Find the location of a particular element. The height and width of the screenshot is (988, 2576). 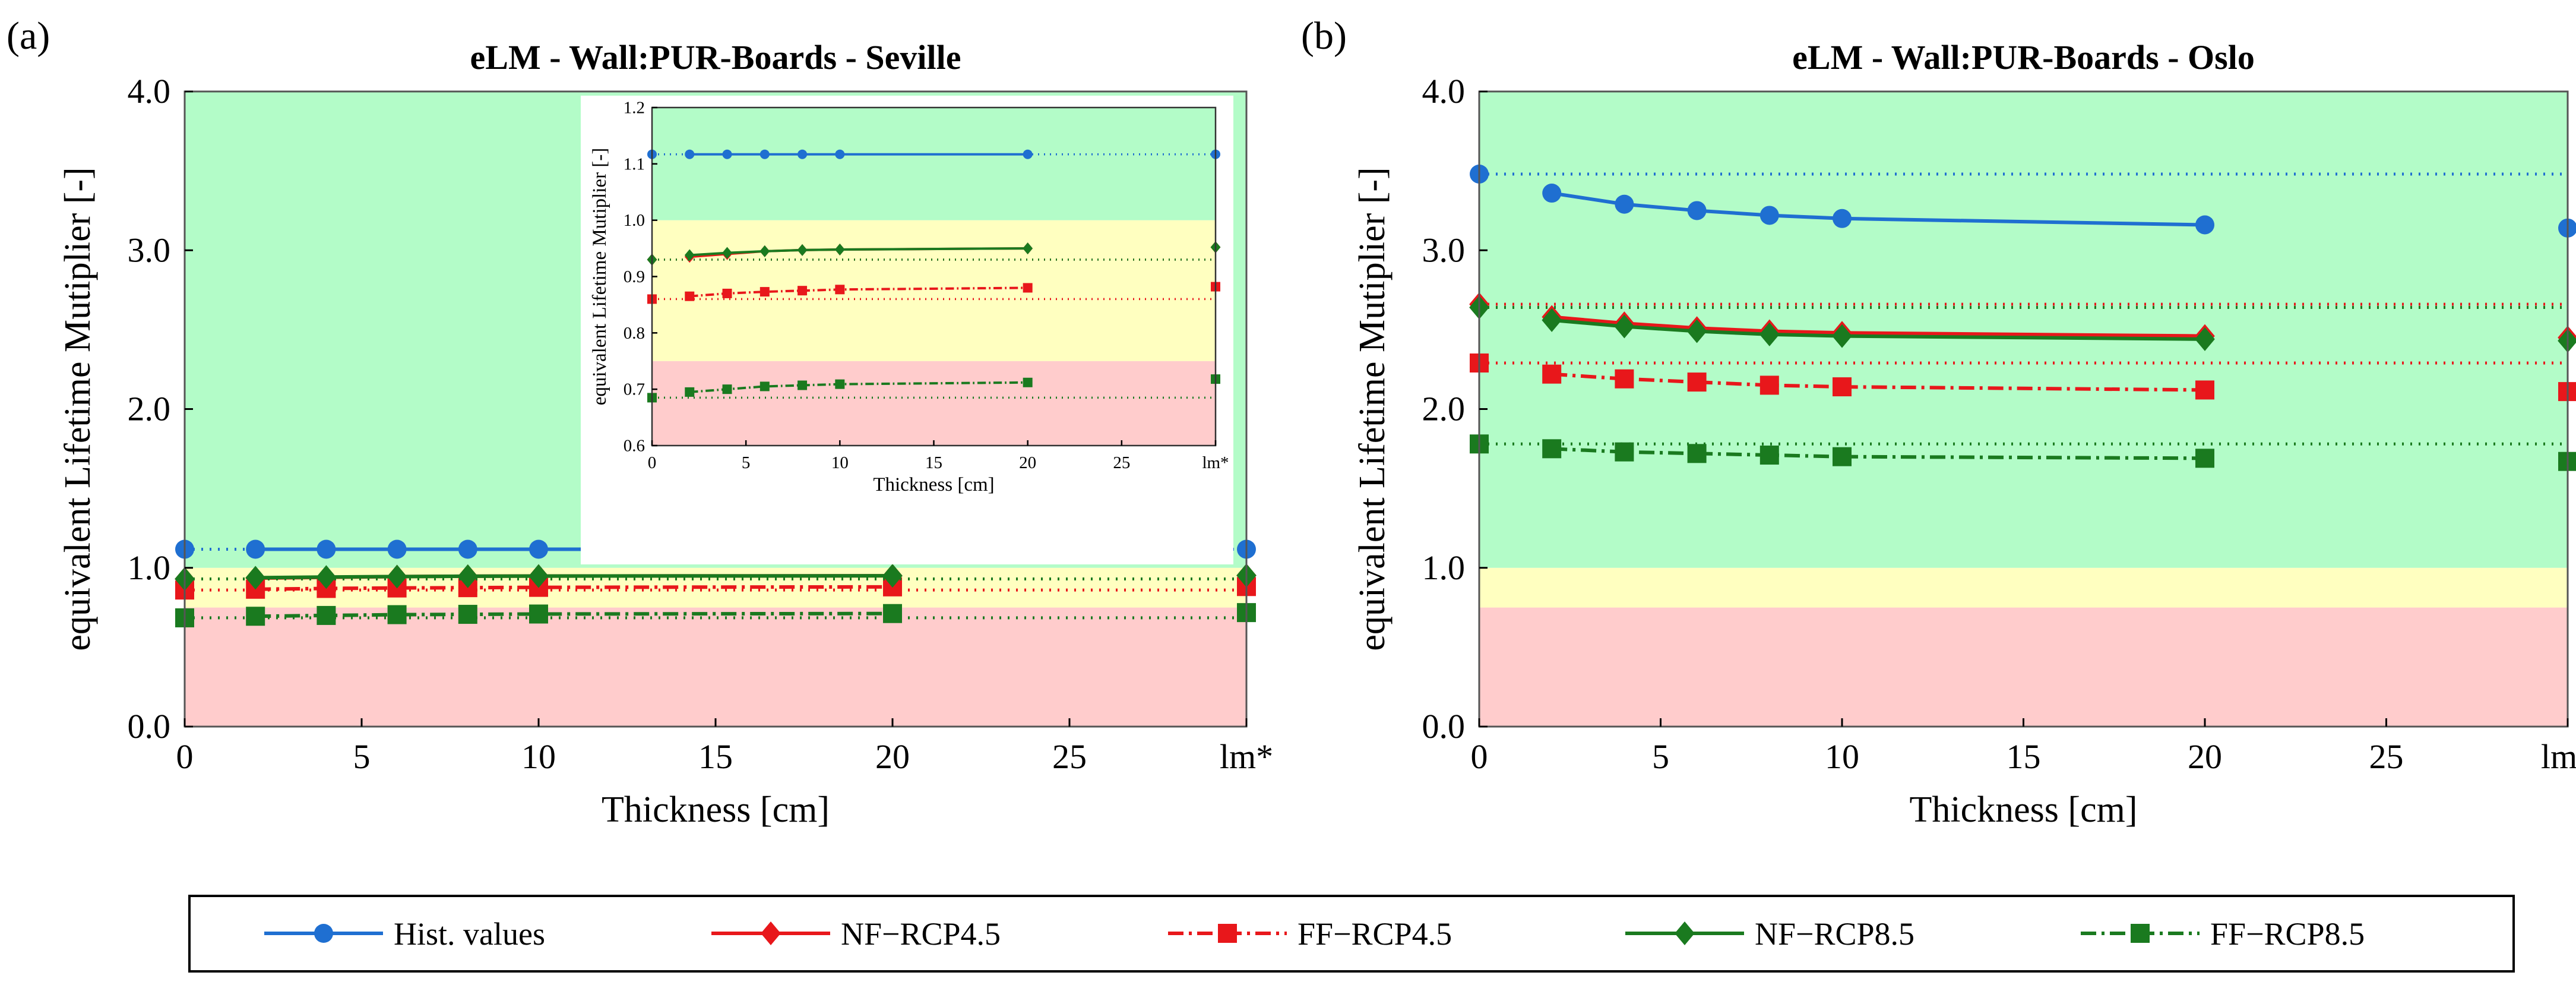

series-hist is located at coordinates (933, 154).